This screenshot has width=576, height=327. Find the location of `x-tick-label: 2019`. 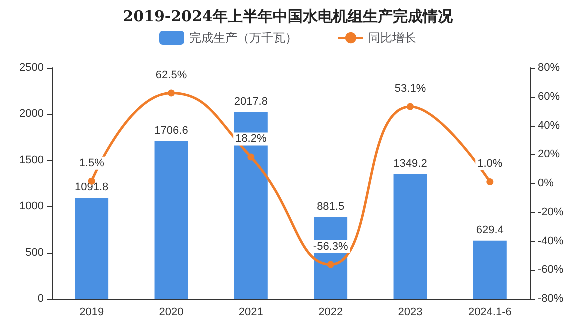

x-tick-label: 2019 is located at coordinates (92, 312).